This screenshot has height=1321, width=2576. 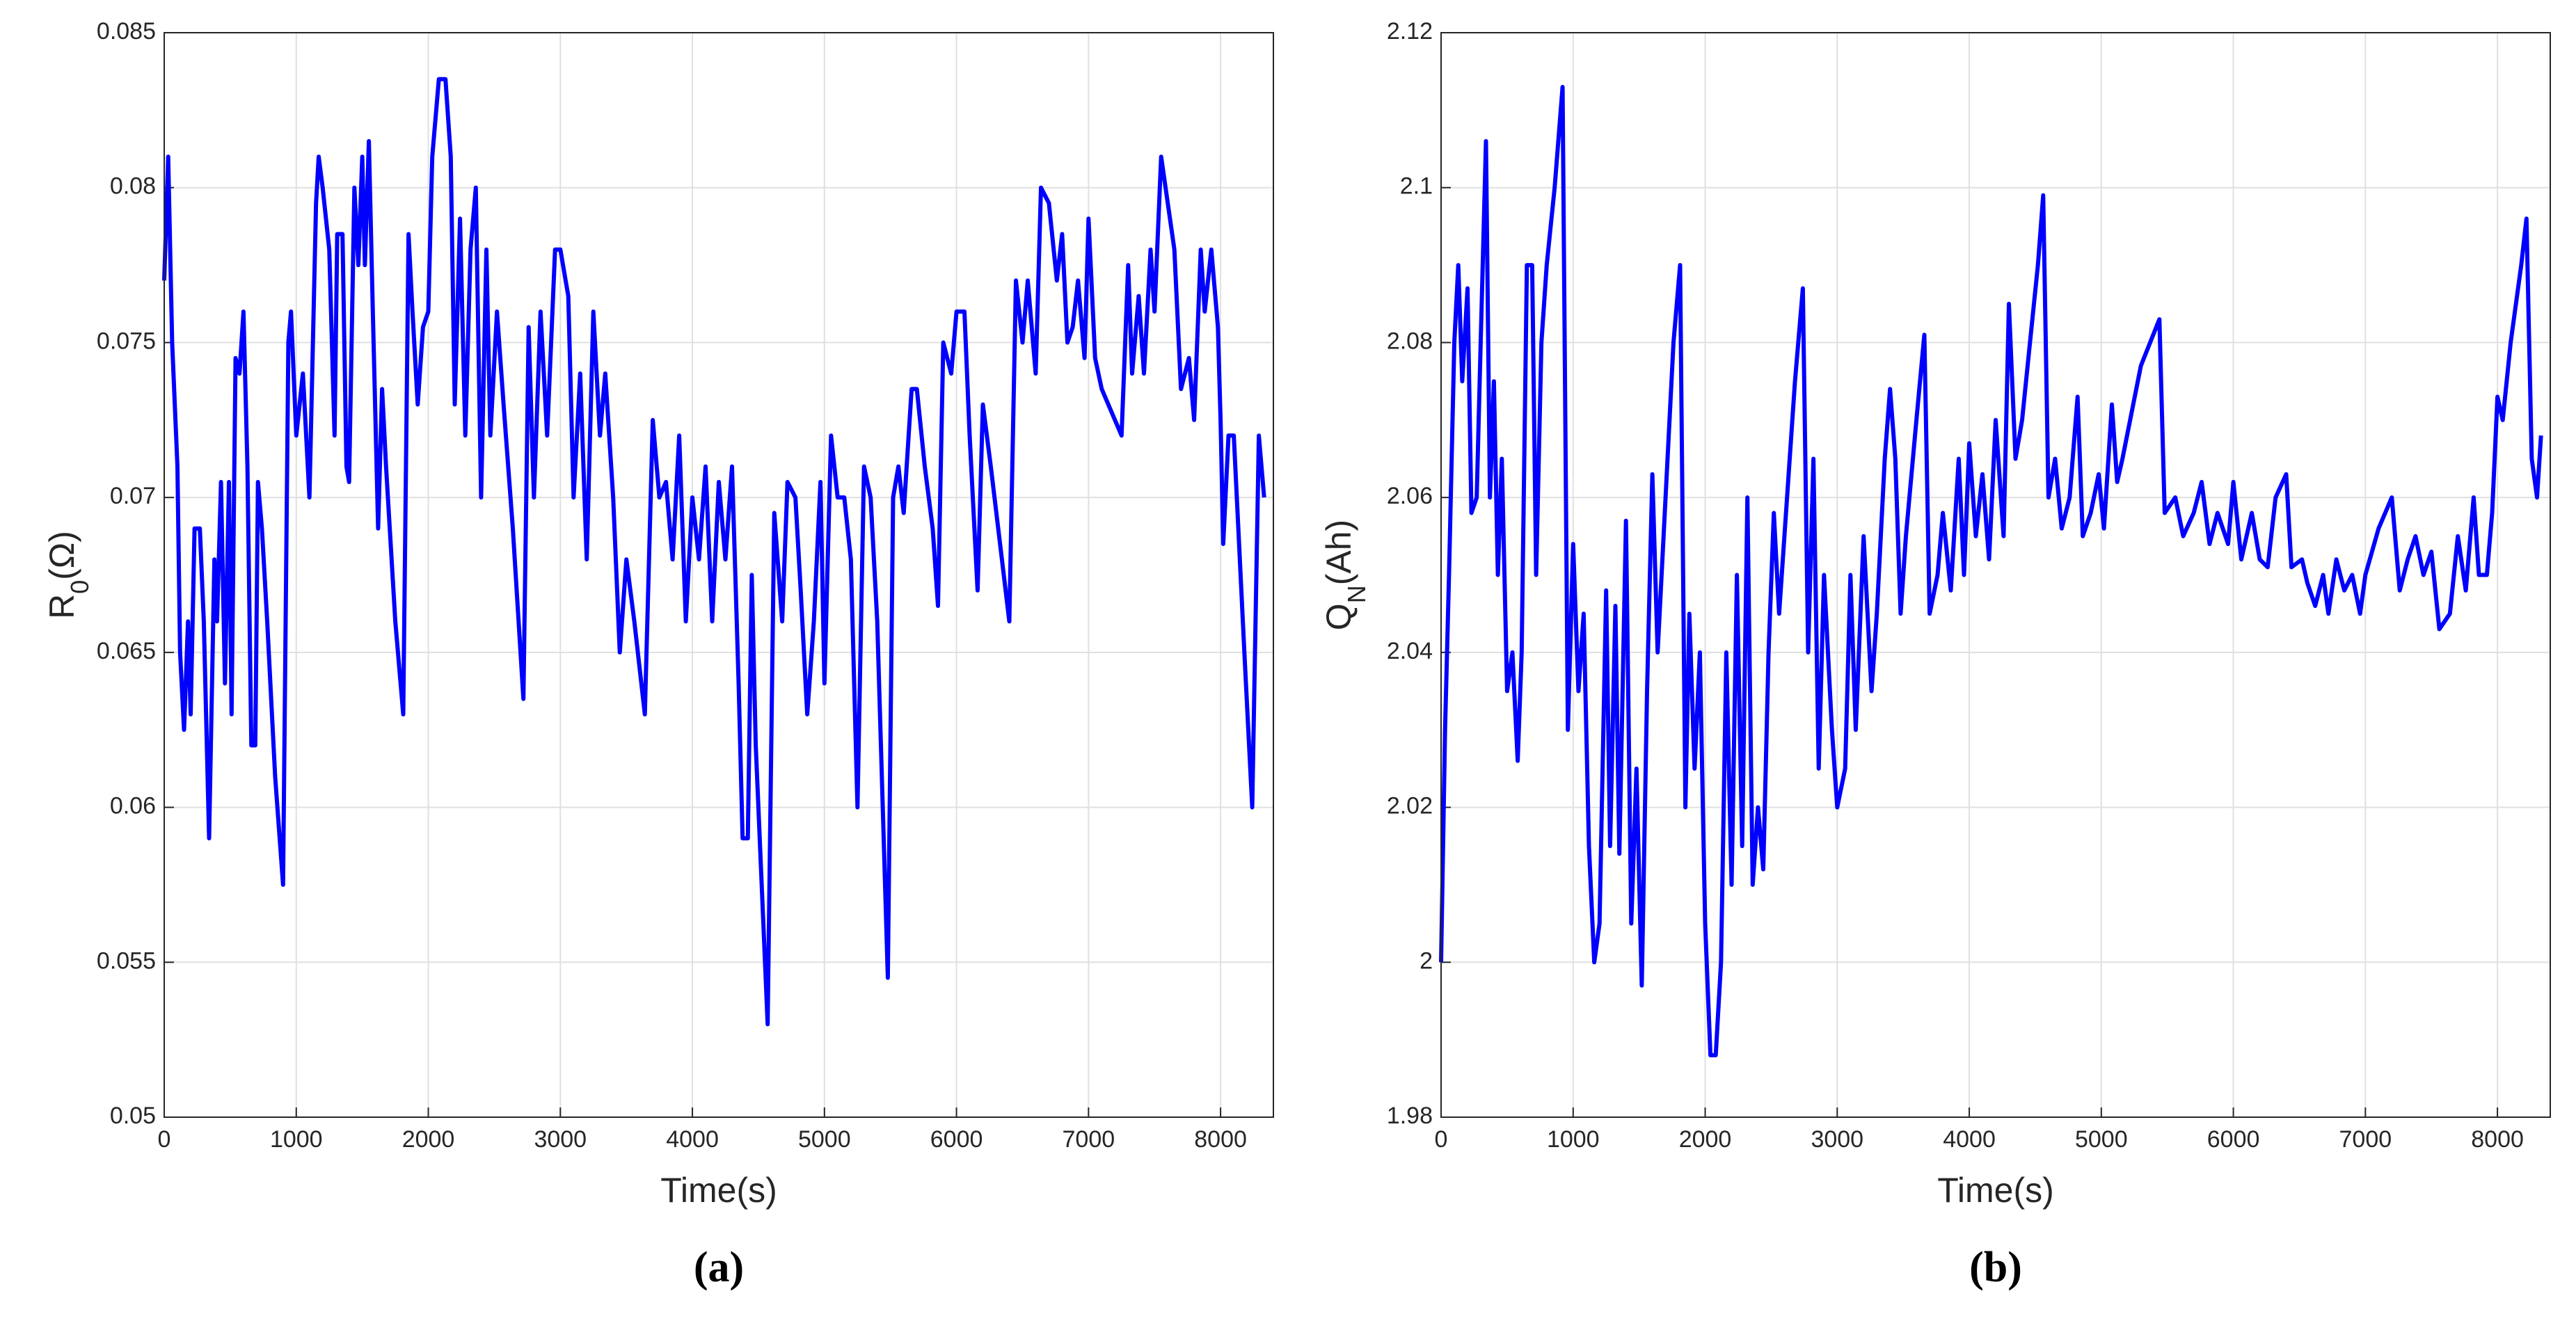 What do you see at coordinates (133, 806) in the screenshot?
I see `y-tick-label: 0.06` at bounding box center [133, 806].